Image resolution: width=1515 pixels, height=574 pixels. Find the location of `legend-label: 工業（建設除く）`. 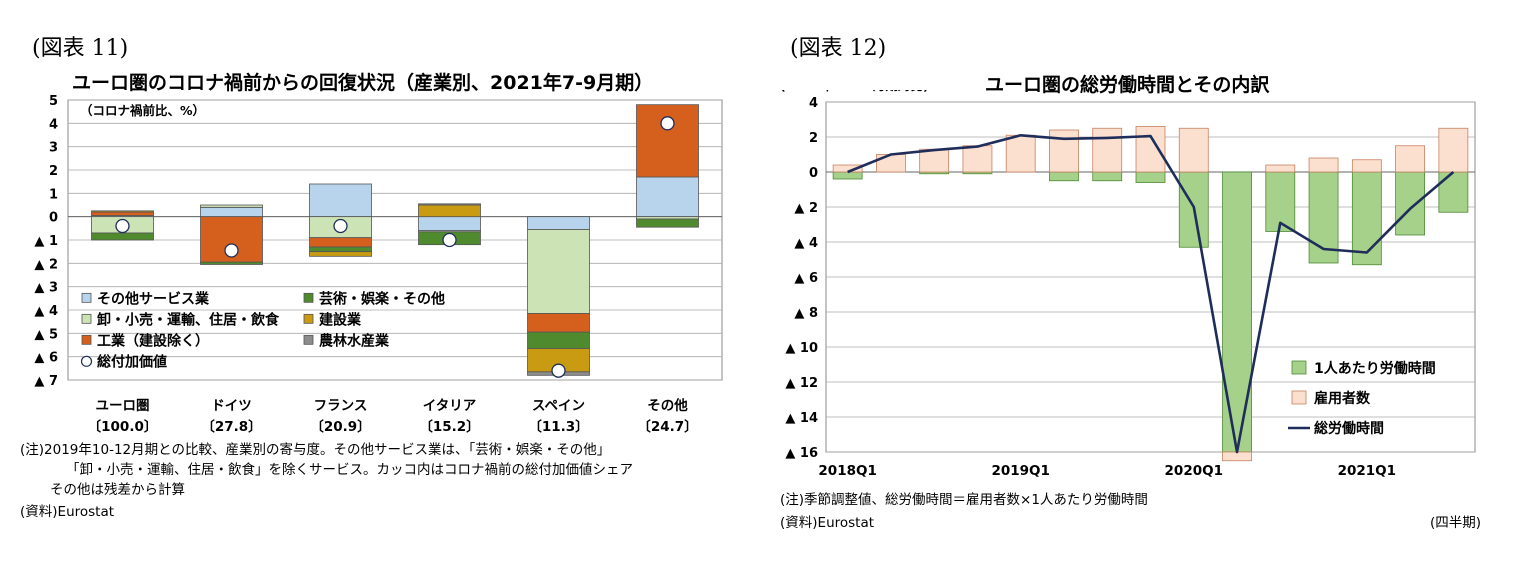

legend-label: 工業（建設除く） is located at coordinates (153, 340).